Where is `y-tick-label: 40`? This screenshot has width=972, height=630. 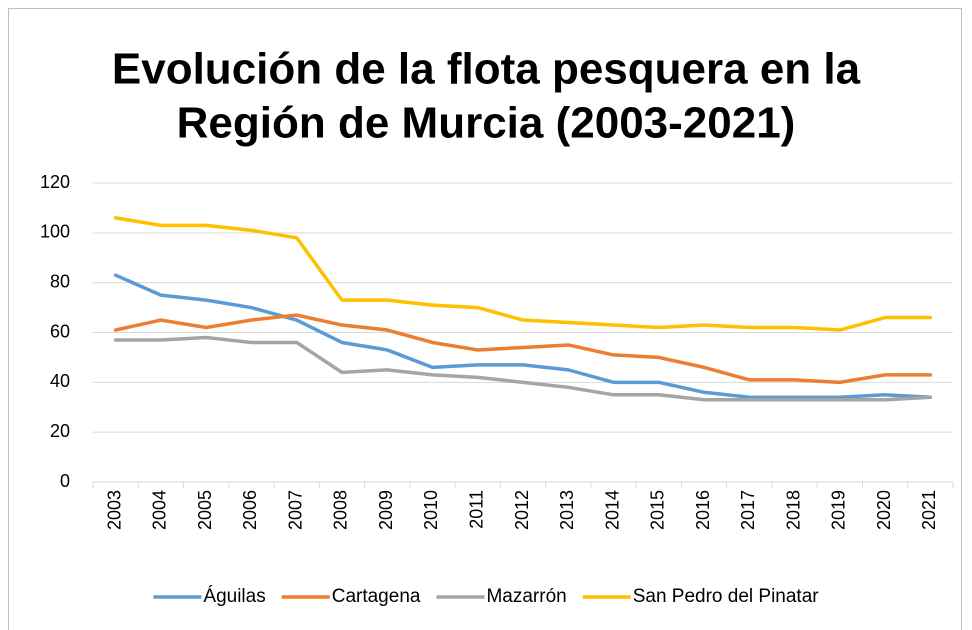
y-tick-label: 40 is located at coordinates (60, 381).